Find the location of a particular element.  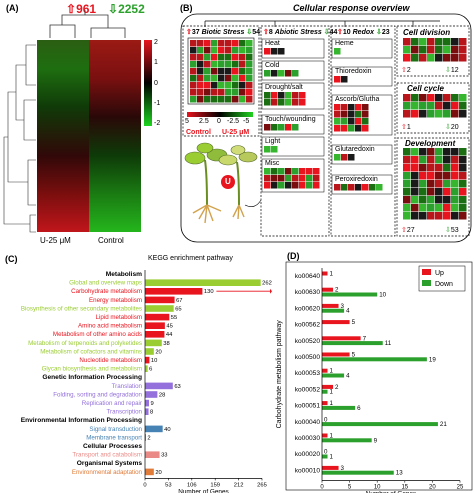

scale-tick: 0 is located at coordinates (219, 121).